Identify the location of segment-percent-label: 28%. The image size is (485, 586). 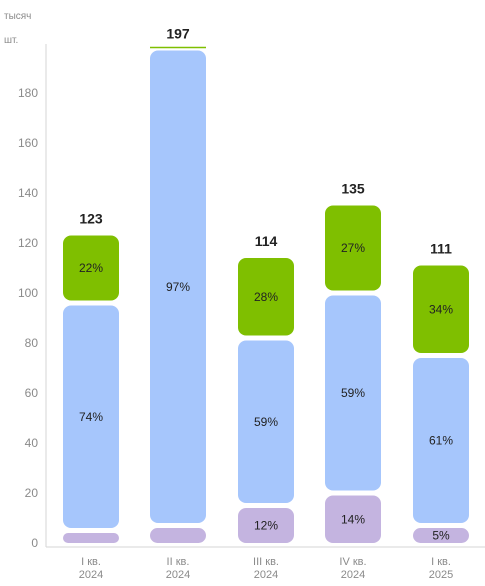
(266, 297).